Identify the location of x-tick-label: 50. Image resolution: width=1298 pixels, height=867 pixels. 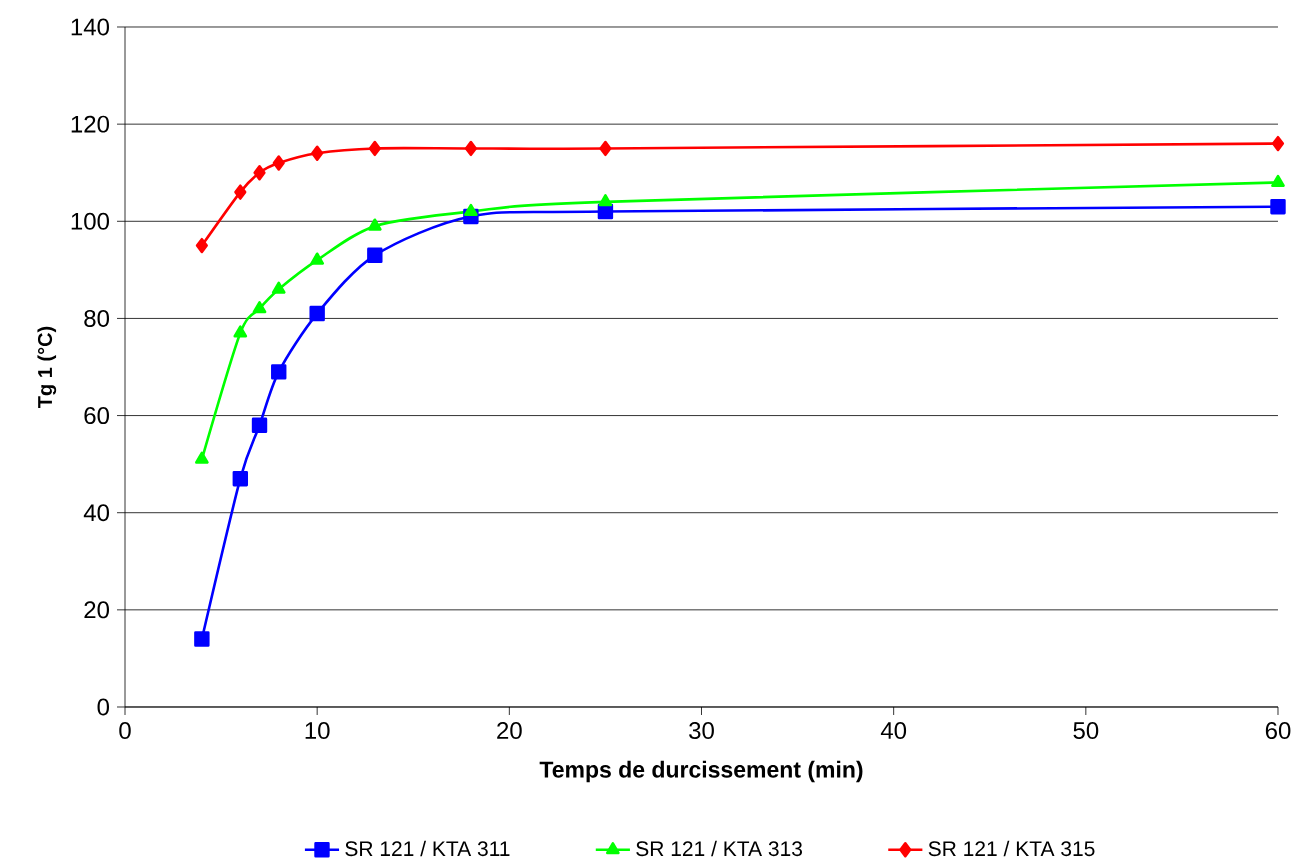
(1086, 731).